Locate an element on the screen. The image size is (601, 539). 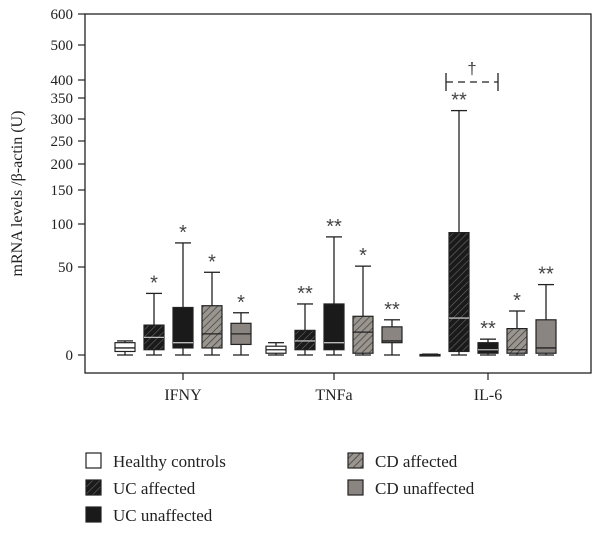
y-tick-label: 150 is located at coordinates (62, 191).